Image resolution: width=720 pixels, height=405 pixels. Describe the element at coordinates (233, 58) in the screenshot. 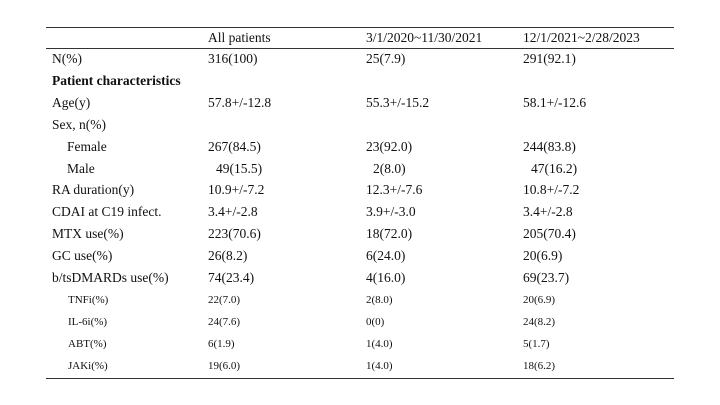

I see `table-cell: 316(100)` at that location.